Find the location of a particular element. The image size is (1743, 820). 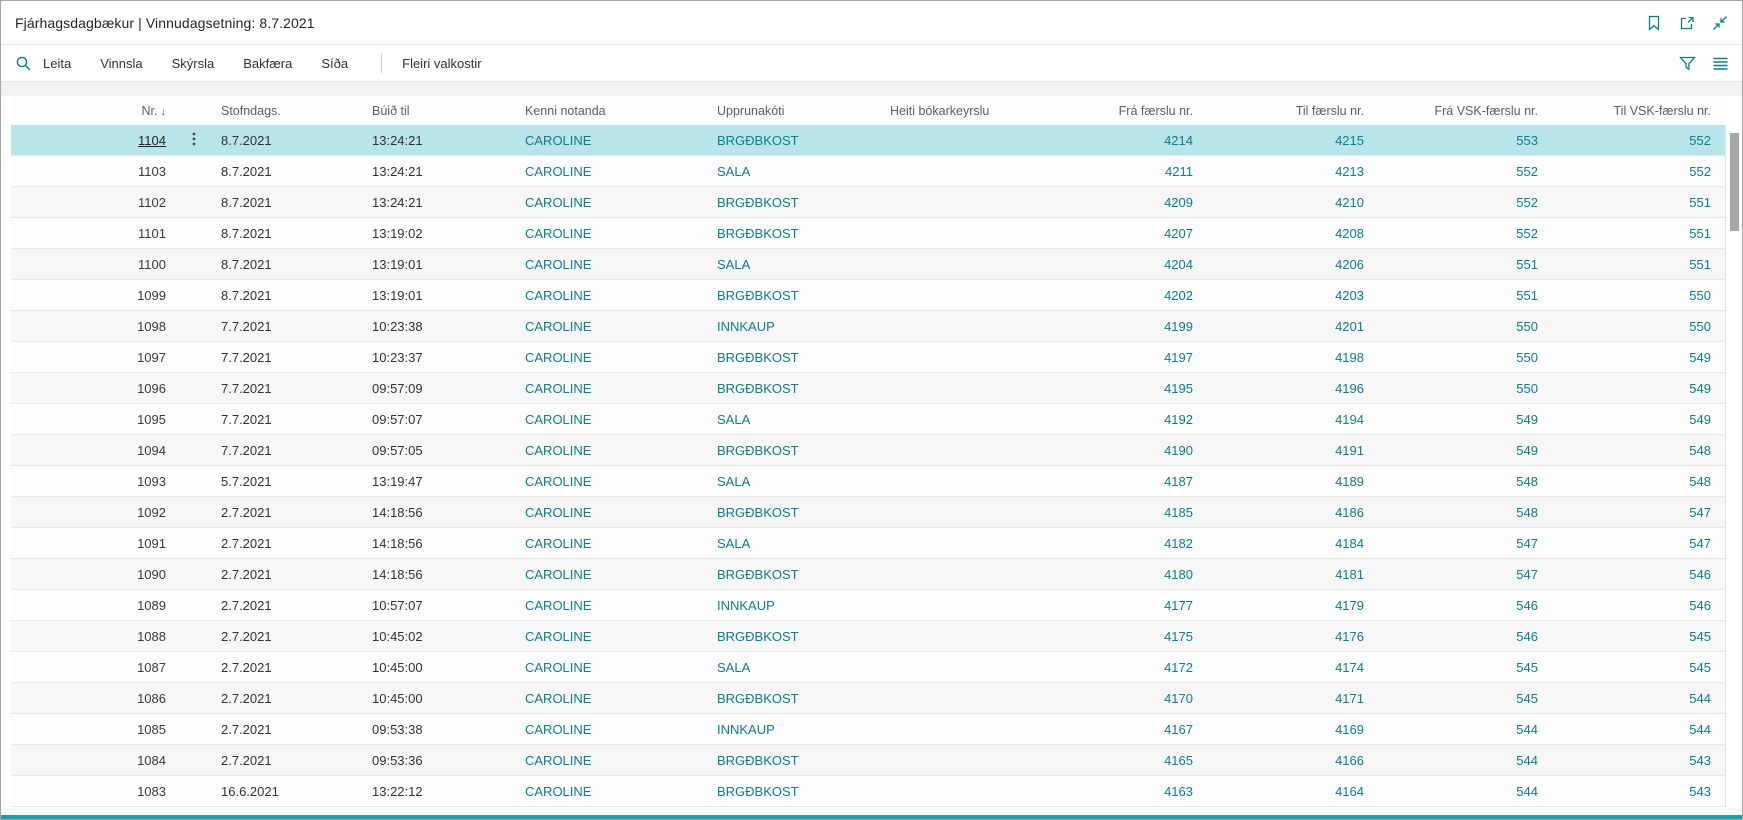

cell-til-vsk-faerslu-nr: 548 is located at coordinates (1700, 481).